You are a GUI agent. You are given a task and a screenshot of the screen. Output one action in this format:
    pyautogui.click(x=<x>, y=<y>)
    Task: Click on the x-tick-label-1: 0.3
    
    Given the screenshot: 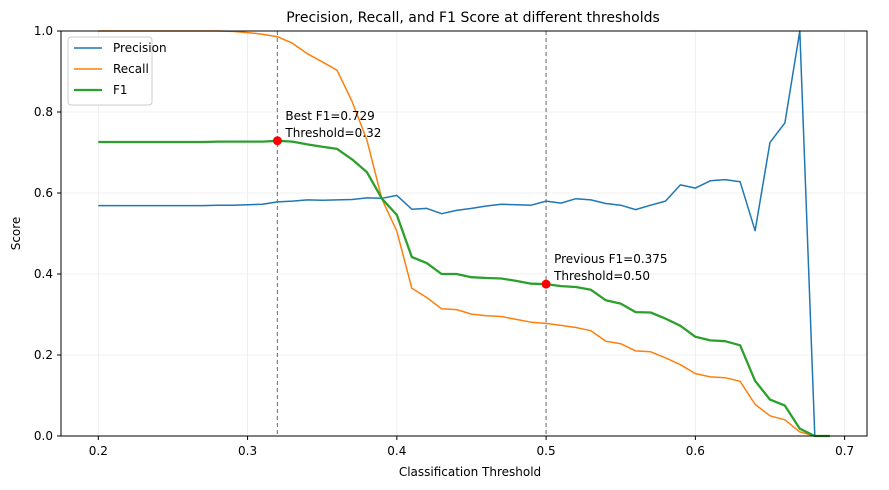 What is the action you would take?
    pyautogui.click(x=247, y=451)
    